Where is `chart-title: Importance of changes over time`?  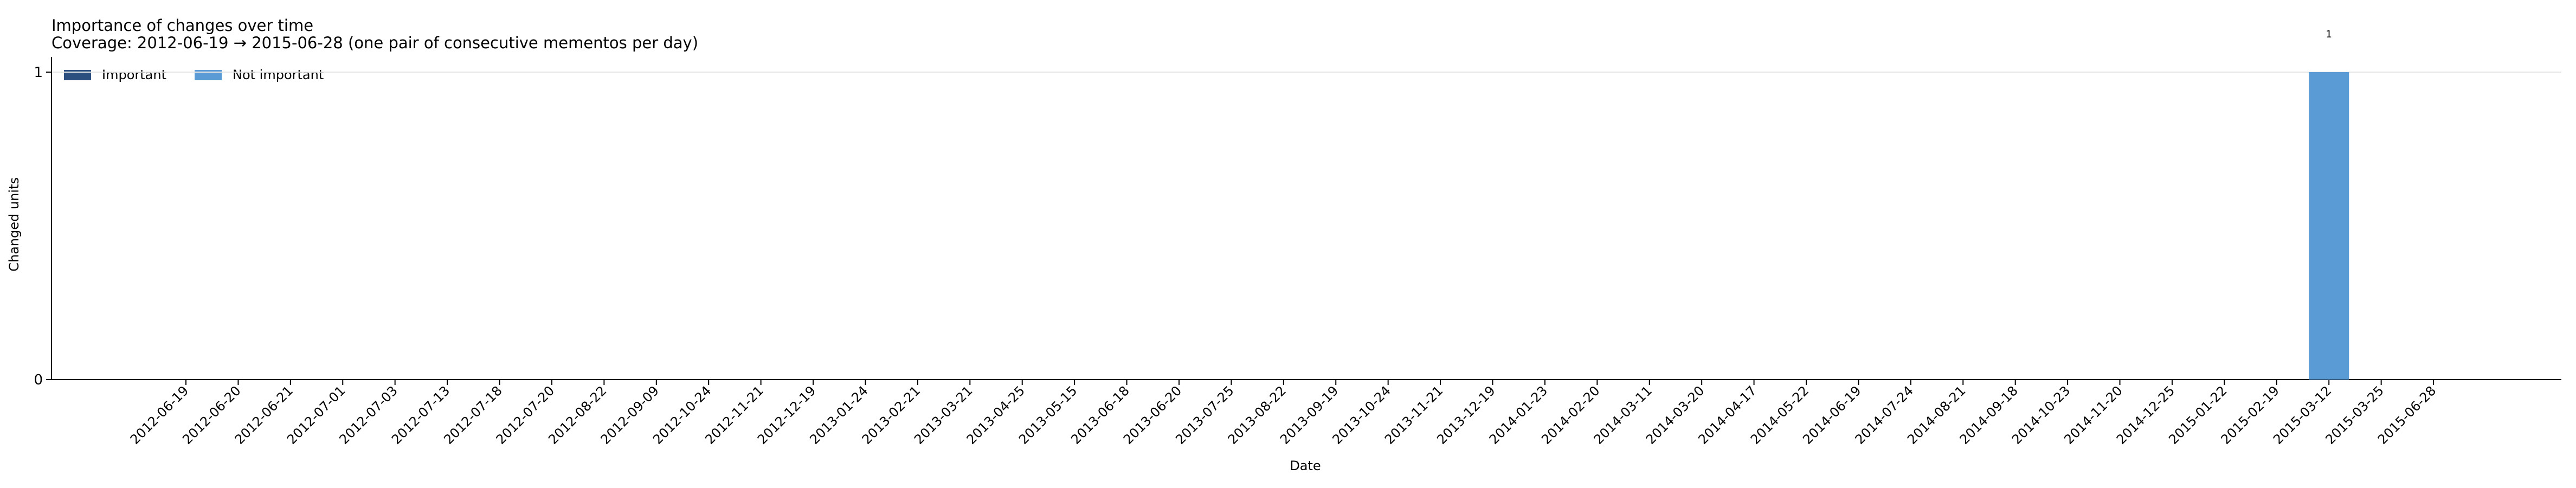
chart-title: Importance of changes over time is located at coordinates (182, 26).